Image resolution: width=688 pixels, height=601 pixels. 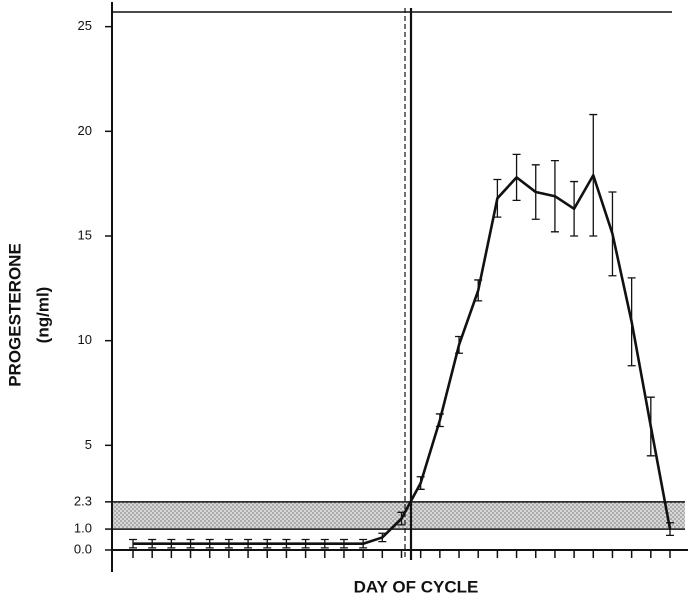 What do you see at coordinates (83, 500) in the screenshot?
I see `y-tick-label: 2.3` at bounding box center [83, 500].